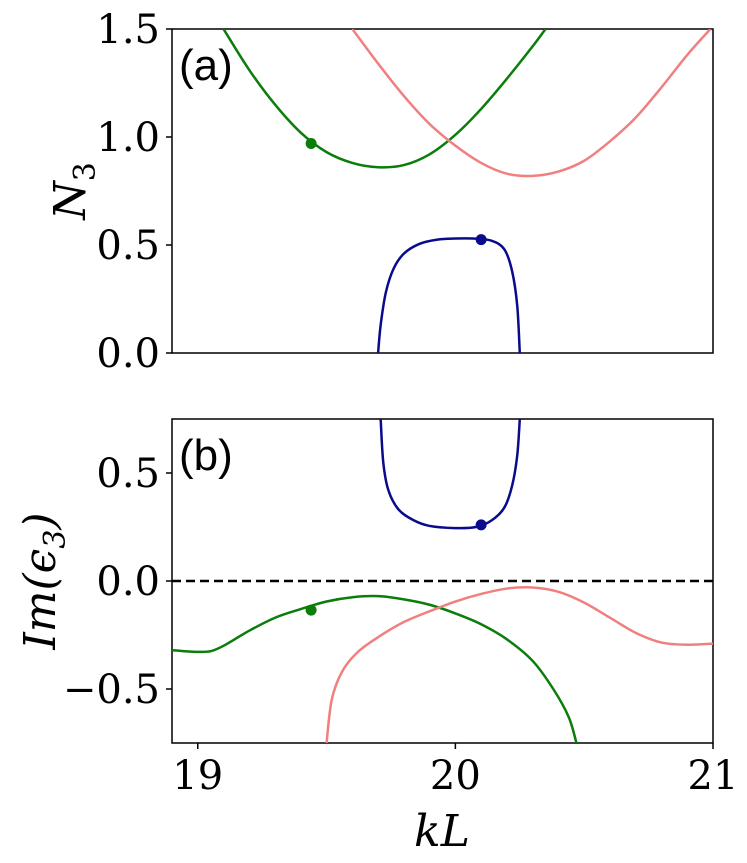  What do you see at coordinates (128, 246) in the screenshot?
I see `panel-a-ytick-label: 0.5` at bounding box center [128, 246].